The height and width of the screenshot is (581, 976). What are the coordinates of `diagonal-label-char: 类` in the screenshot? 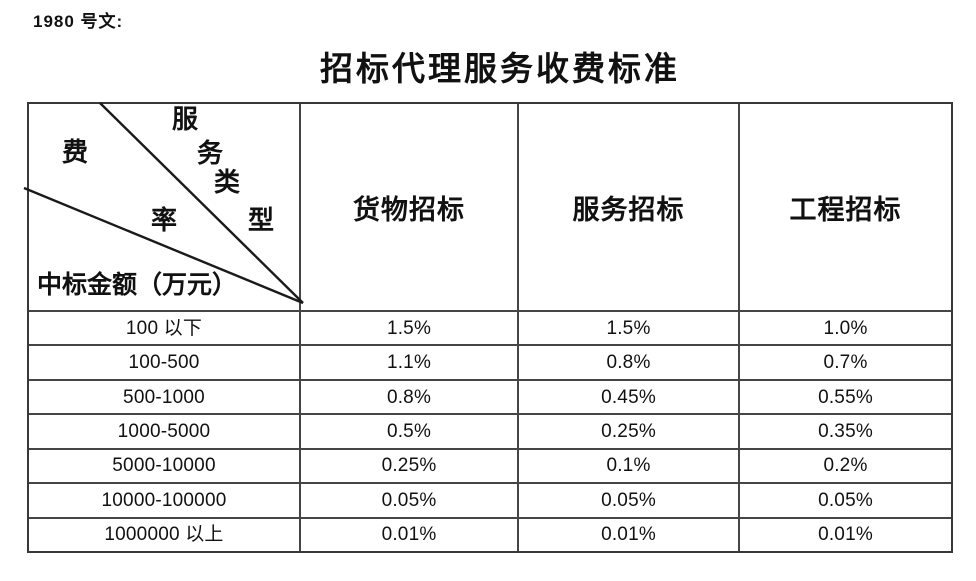 It's located at (227, 182).